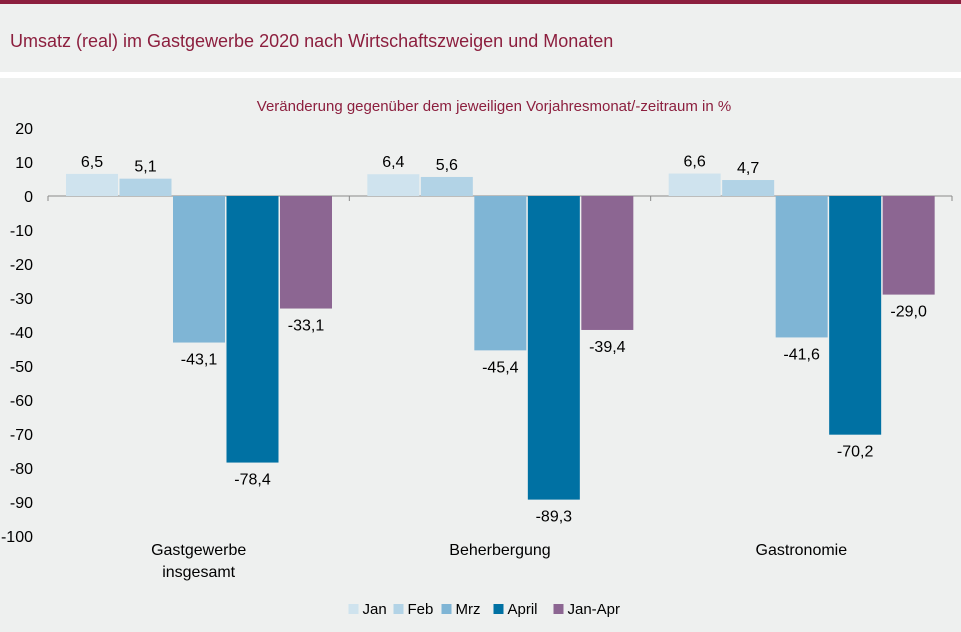  I want to click on data-label: -41,6, so click(801, 354).